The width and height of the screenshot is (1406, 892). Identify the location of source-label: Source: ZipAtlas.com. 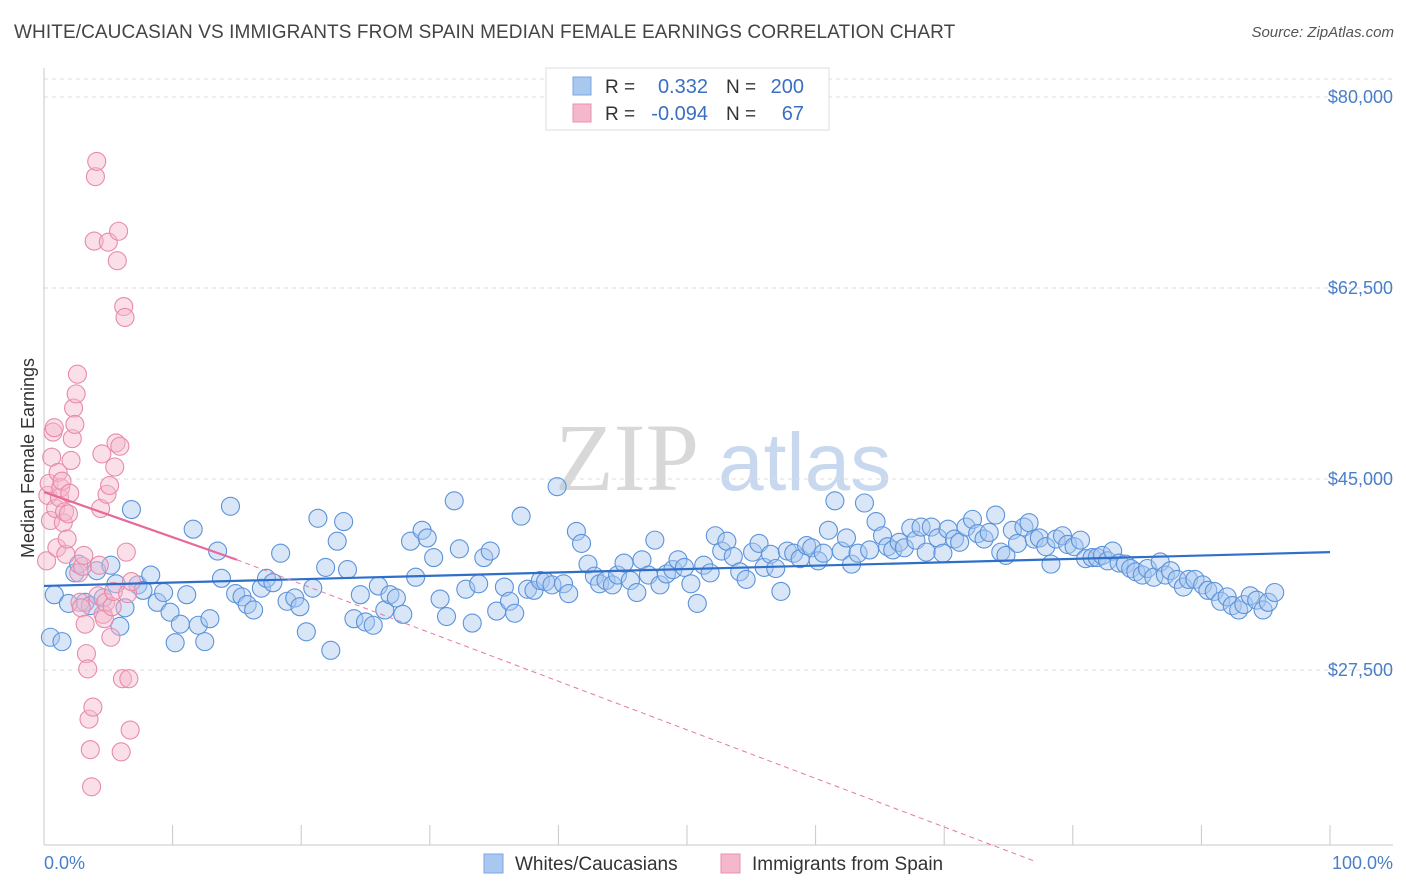
(1322, 32).